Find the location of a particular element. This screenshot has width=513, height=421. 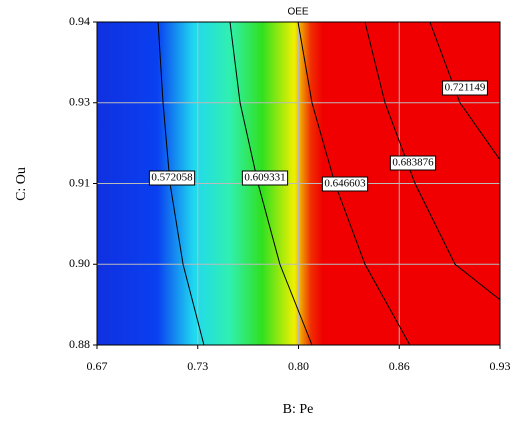

contour-label: 0.721149 is located at coordinates (465, 88).